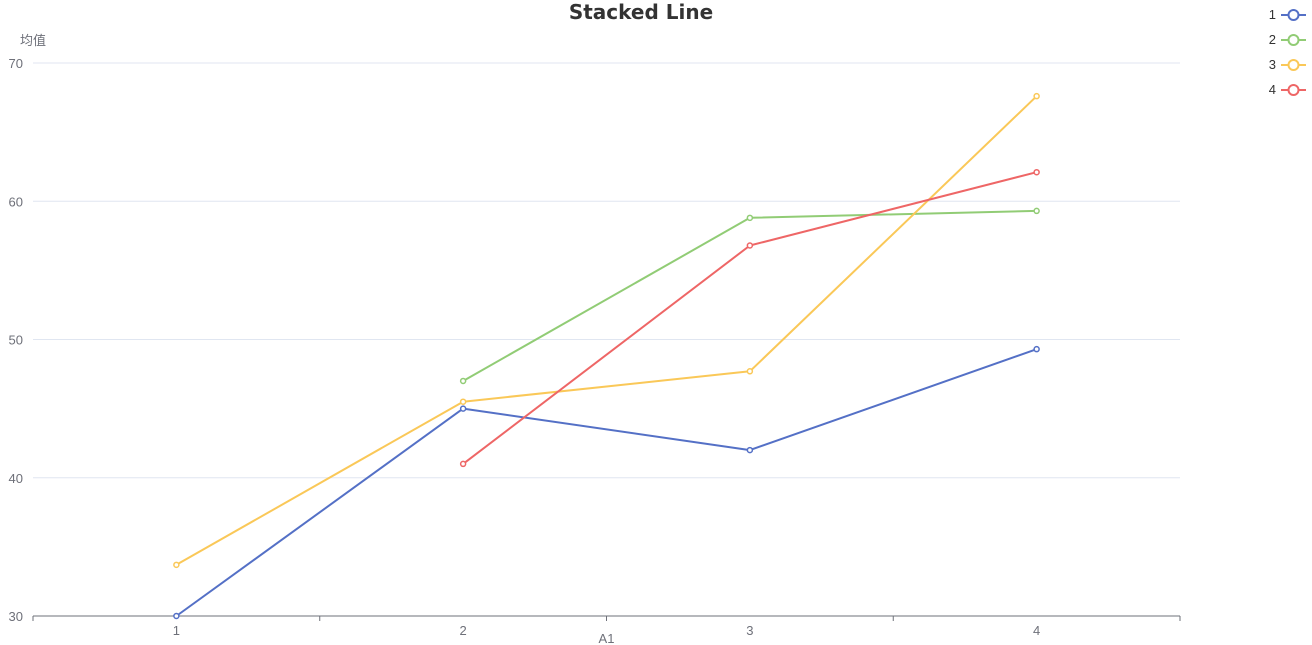 The height and width of the screenshot is (645, 1312). I want to click on legend-item-4: 4, so click(1287, 89).